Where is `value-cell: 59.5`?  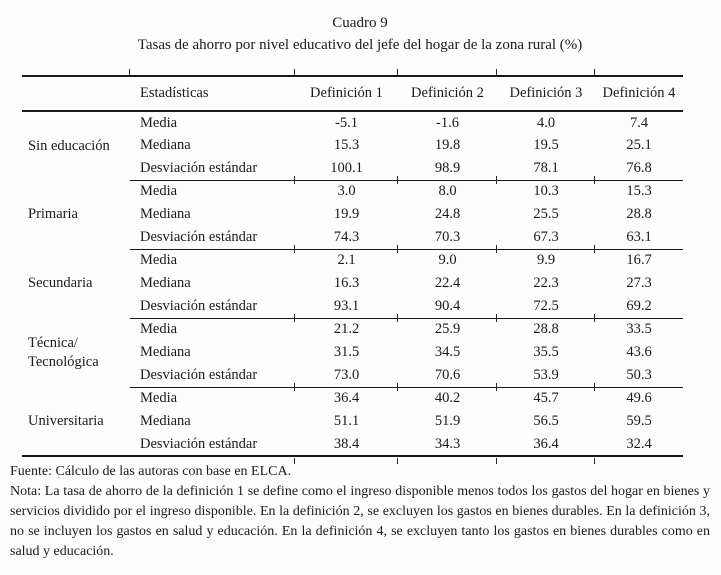
value-cell: 59.5 is located at coordinates (639, 421).